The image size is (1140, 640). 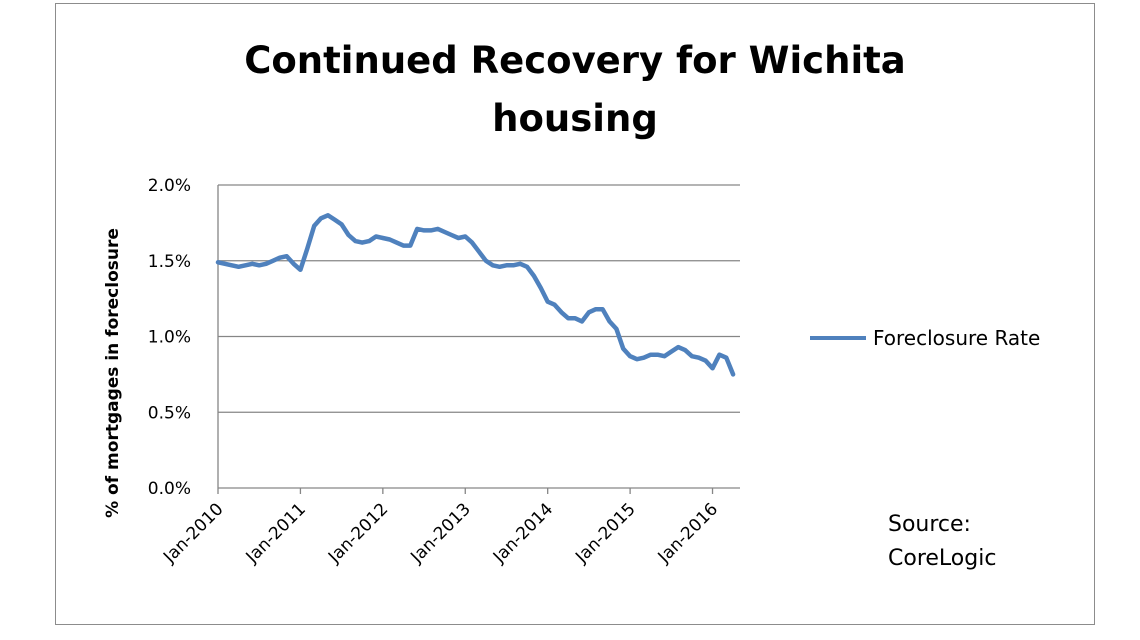 What do you see at coordinates (942, 542) in the screenshot?
I see `source-note: Source: CoreLogic` at bounding box center [942, 542].